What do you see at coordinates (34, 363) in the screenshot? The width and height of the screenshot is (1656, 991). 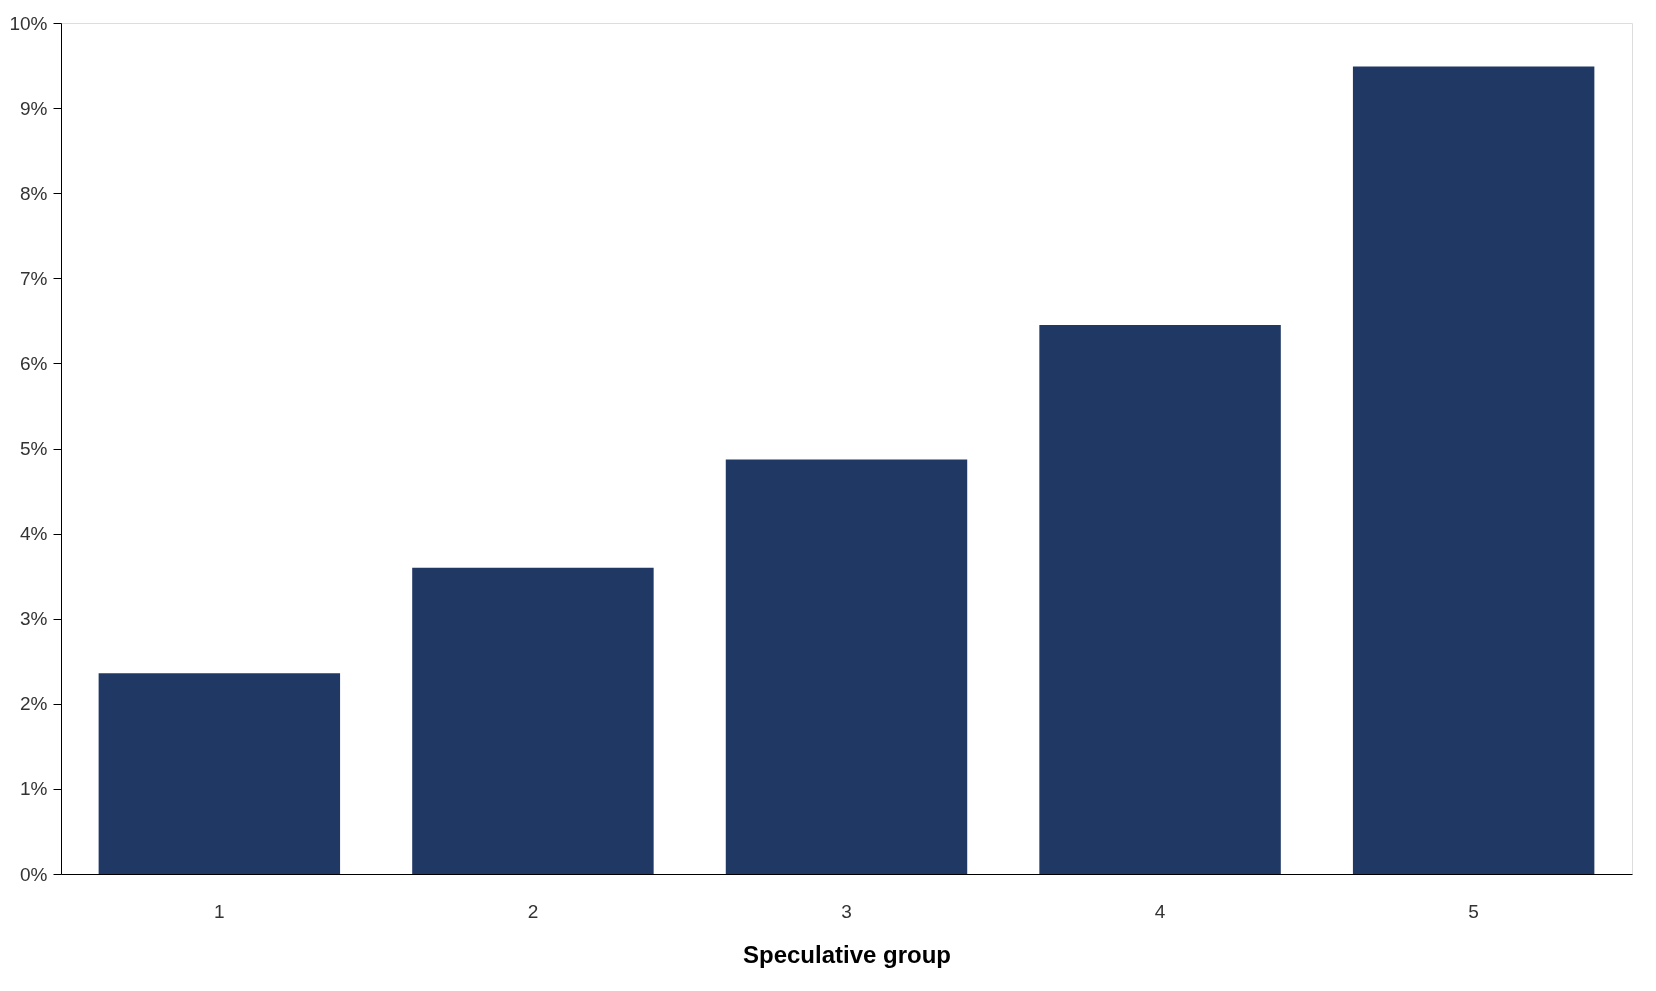 I see `y-tick-label: 6%` at bounding box center [34, 363].